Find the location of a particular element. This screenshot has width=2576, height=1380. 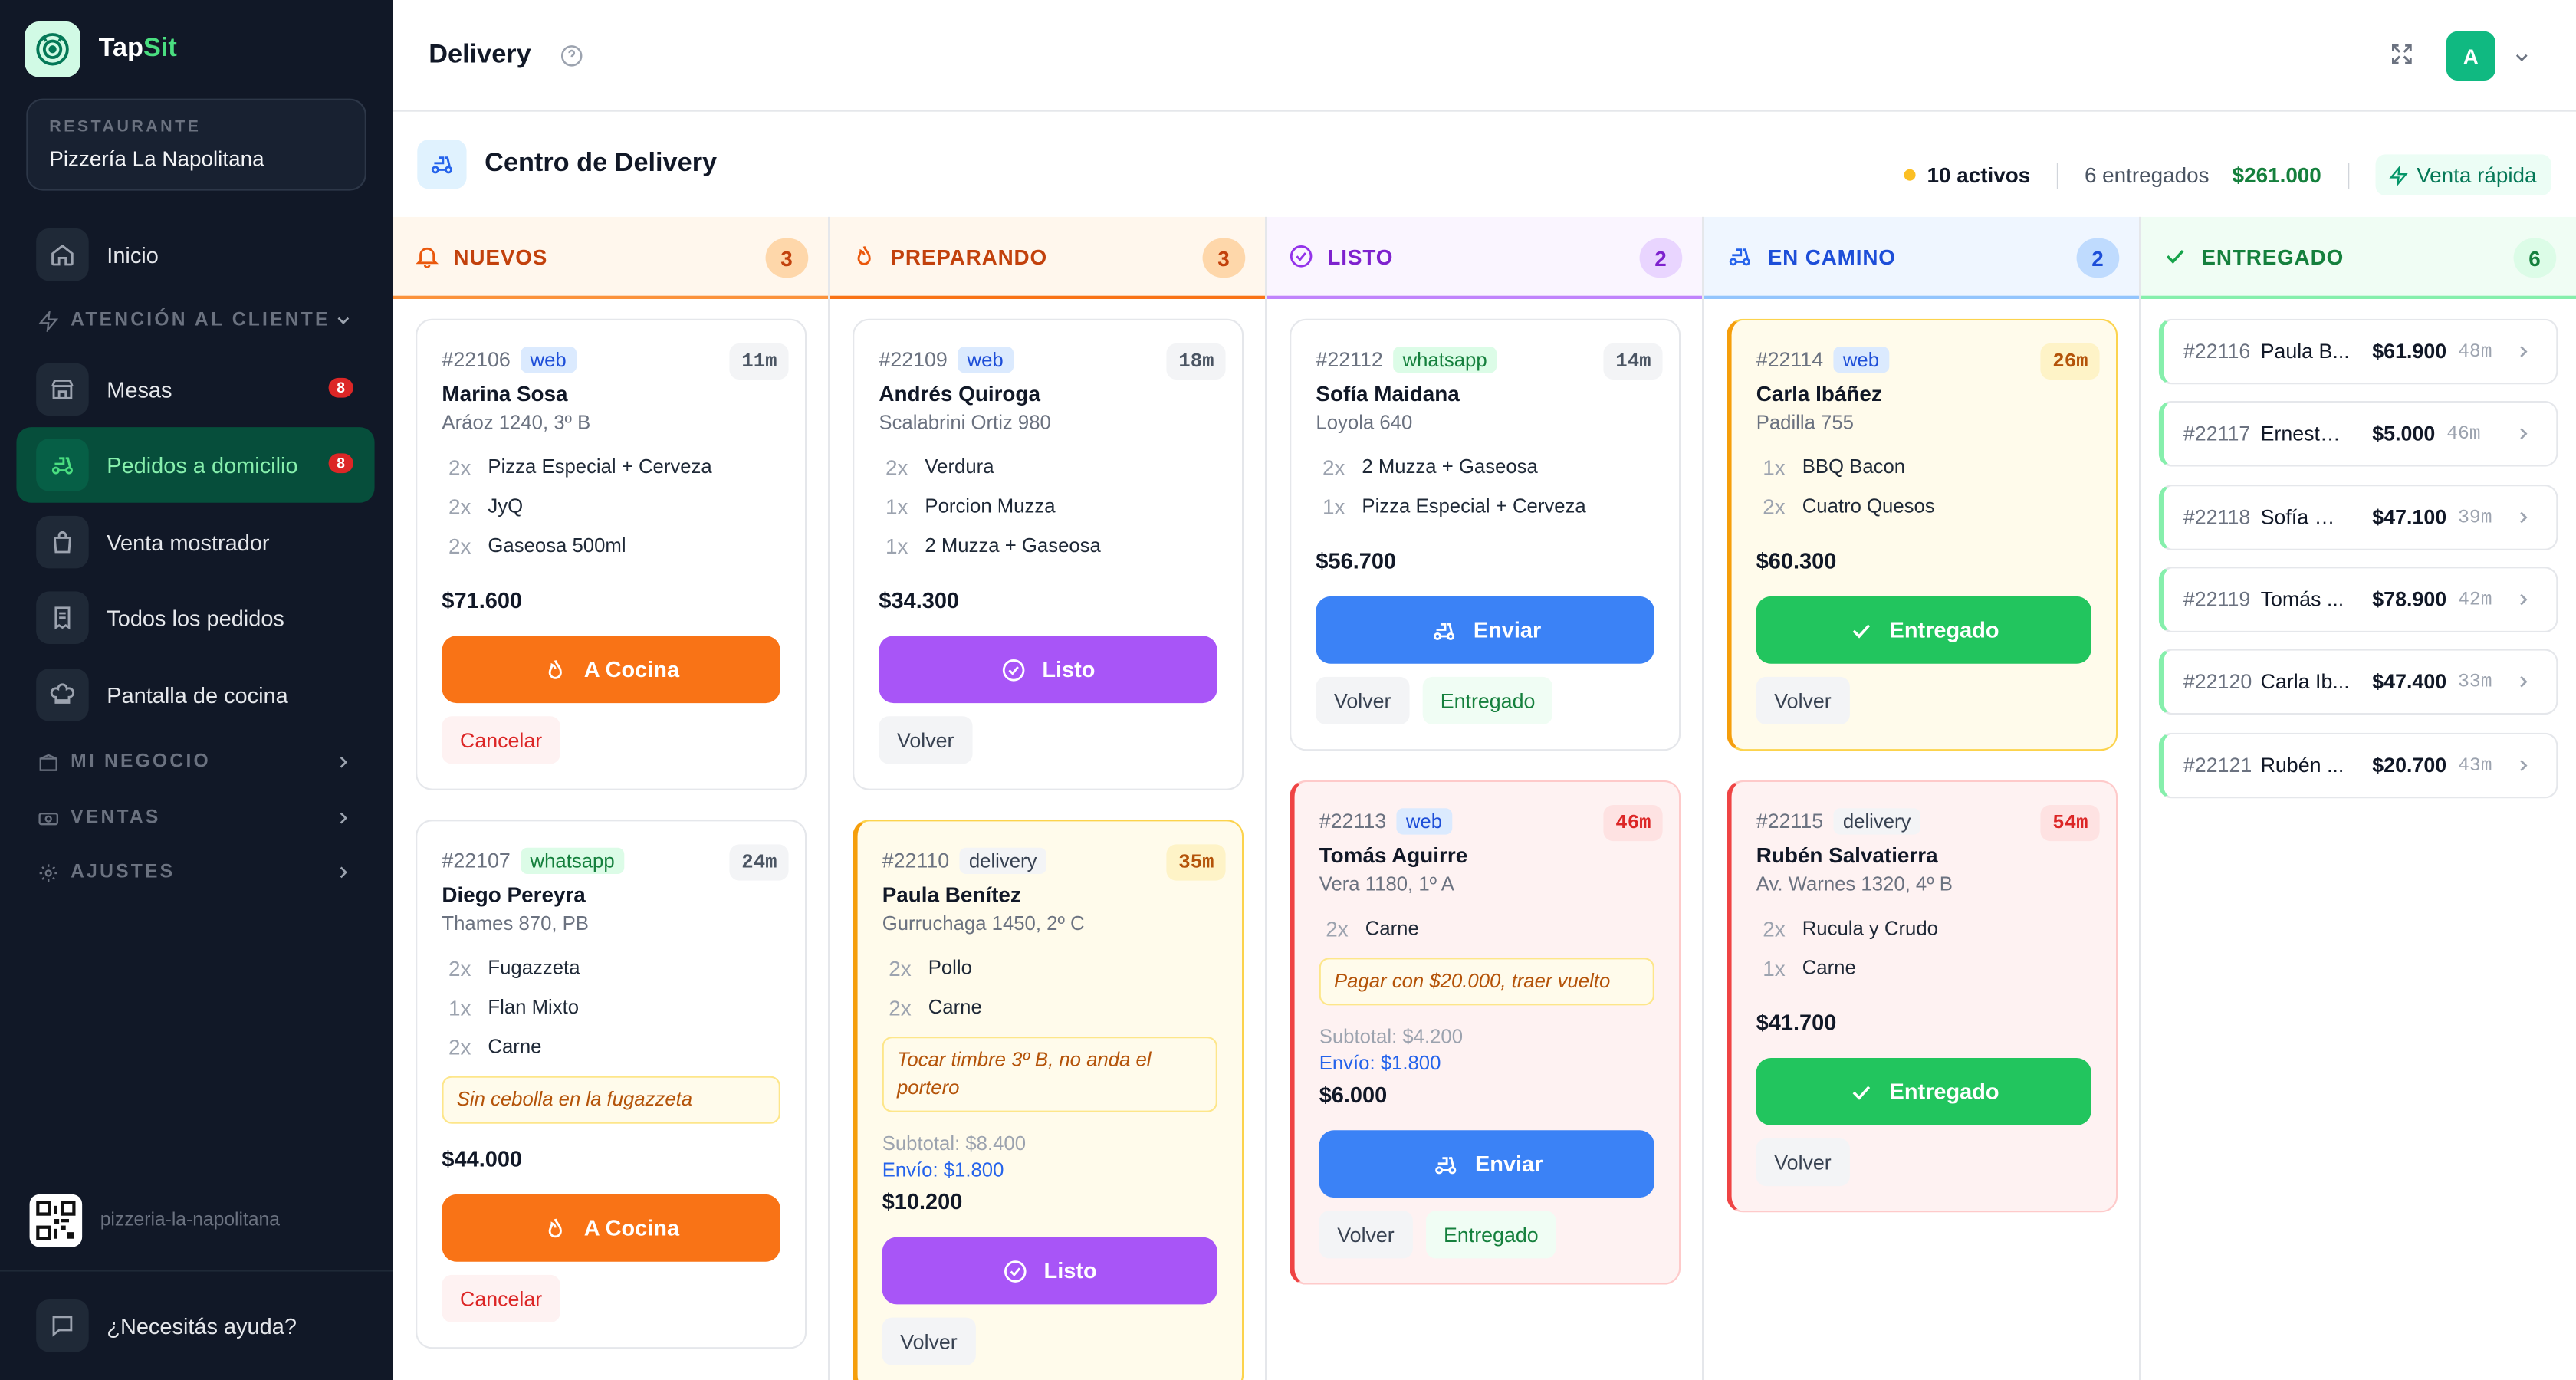

divider is located at coordinates (2057, 176).